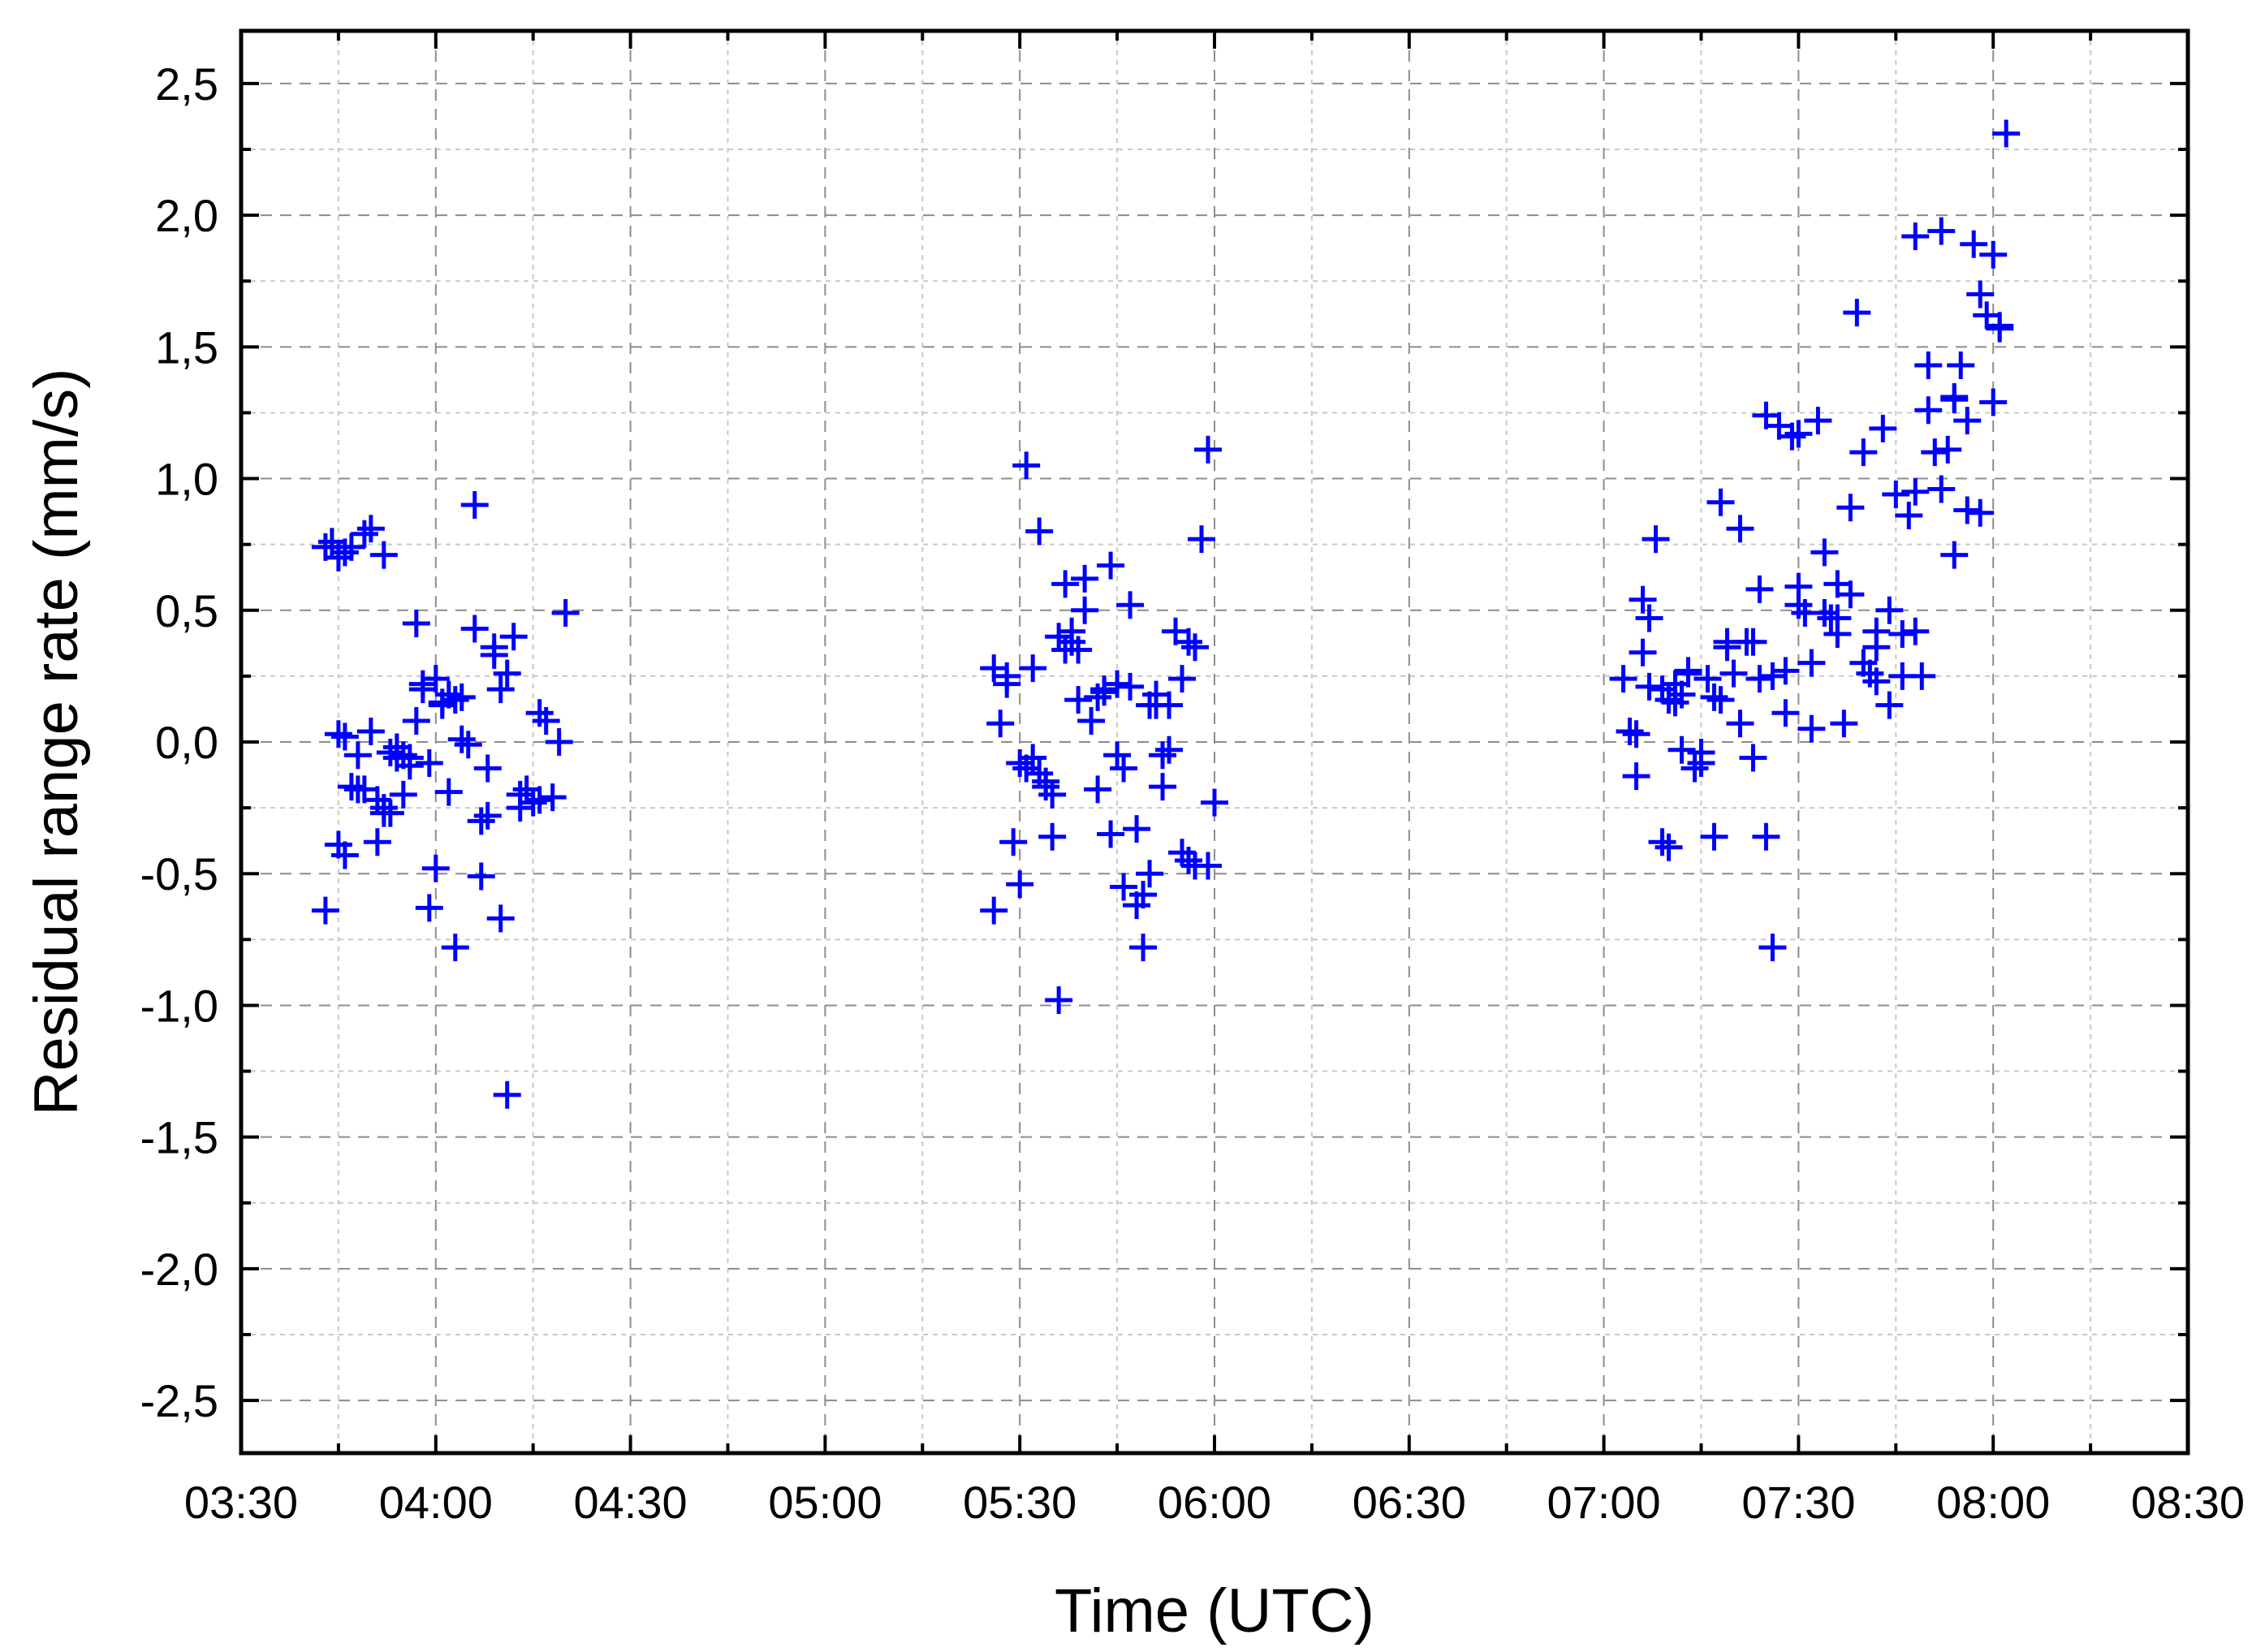 The height and width of the screenshot is (1652, 2265). I want to click on y-axis-title: Residual range rate (mm/s), so click(56, 742).